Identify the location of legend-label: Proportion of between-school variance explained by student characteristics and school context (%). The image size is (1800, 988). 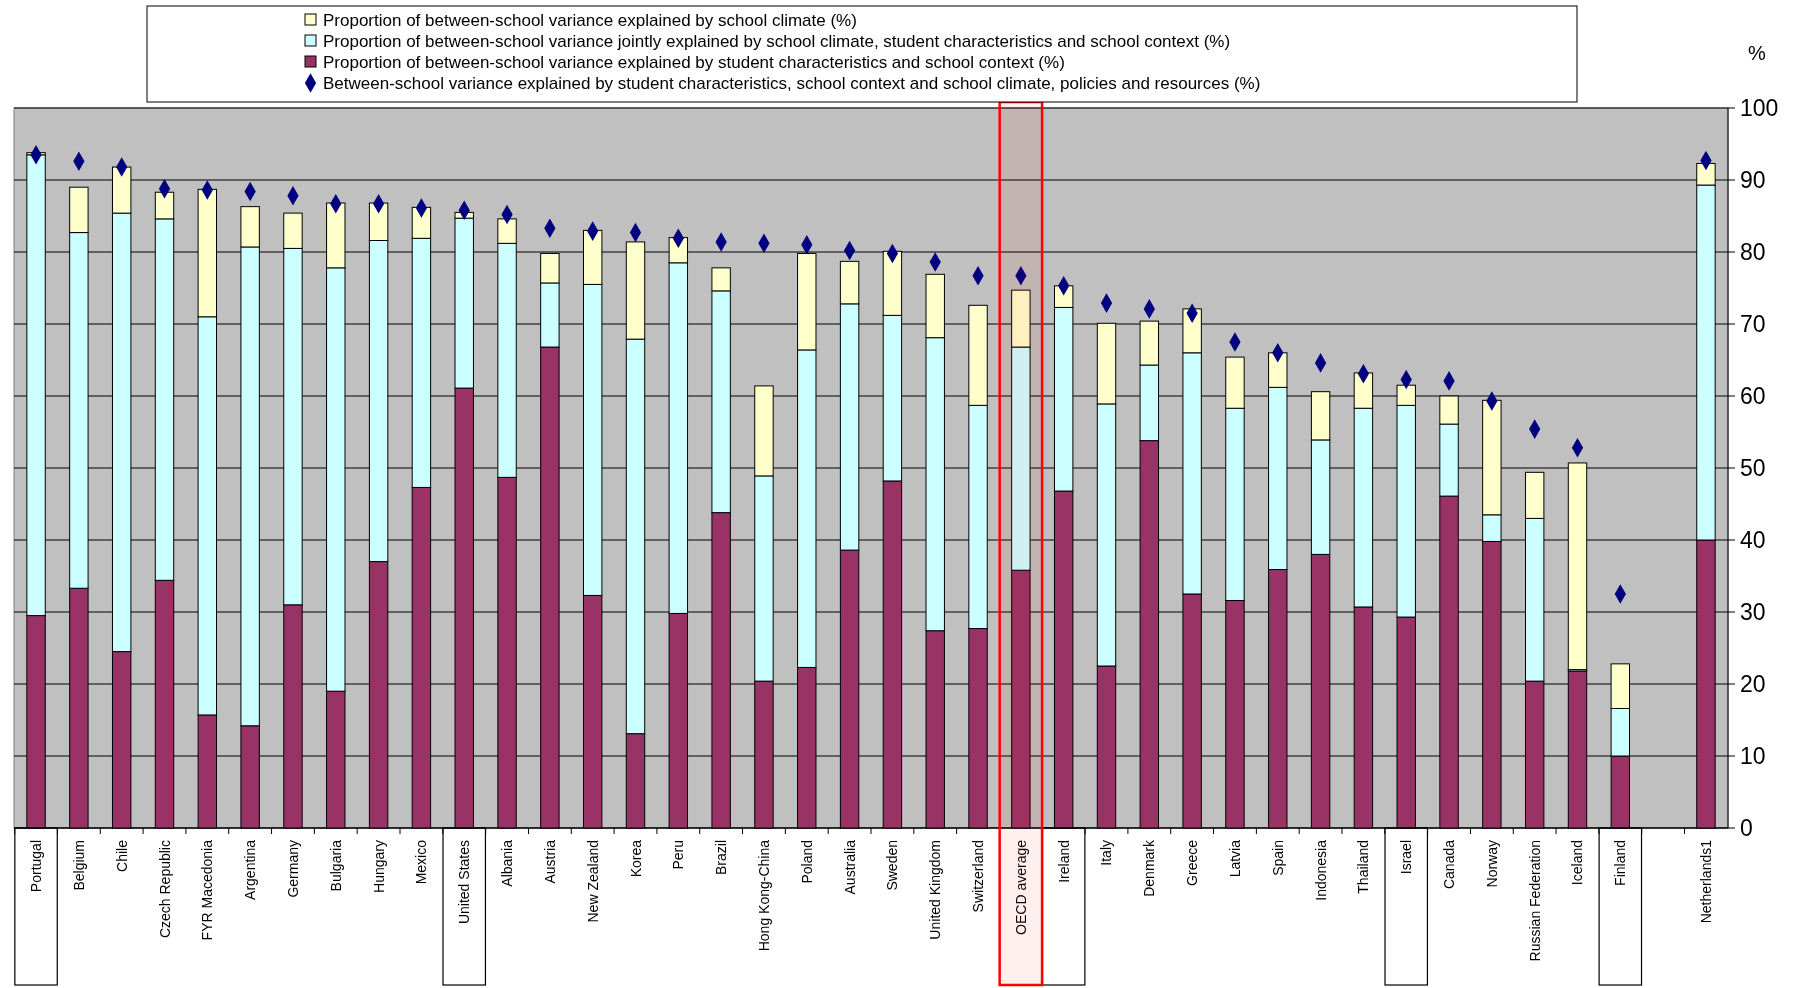
(694, 62).